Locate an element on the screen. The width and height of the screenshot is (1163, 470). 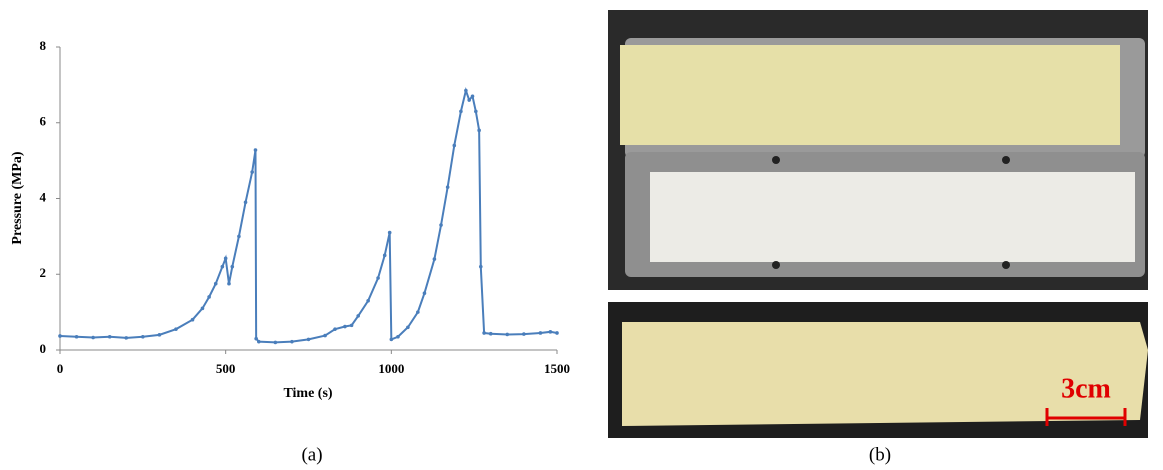
panel-label: (b) is located at coordinates (880, 454).